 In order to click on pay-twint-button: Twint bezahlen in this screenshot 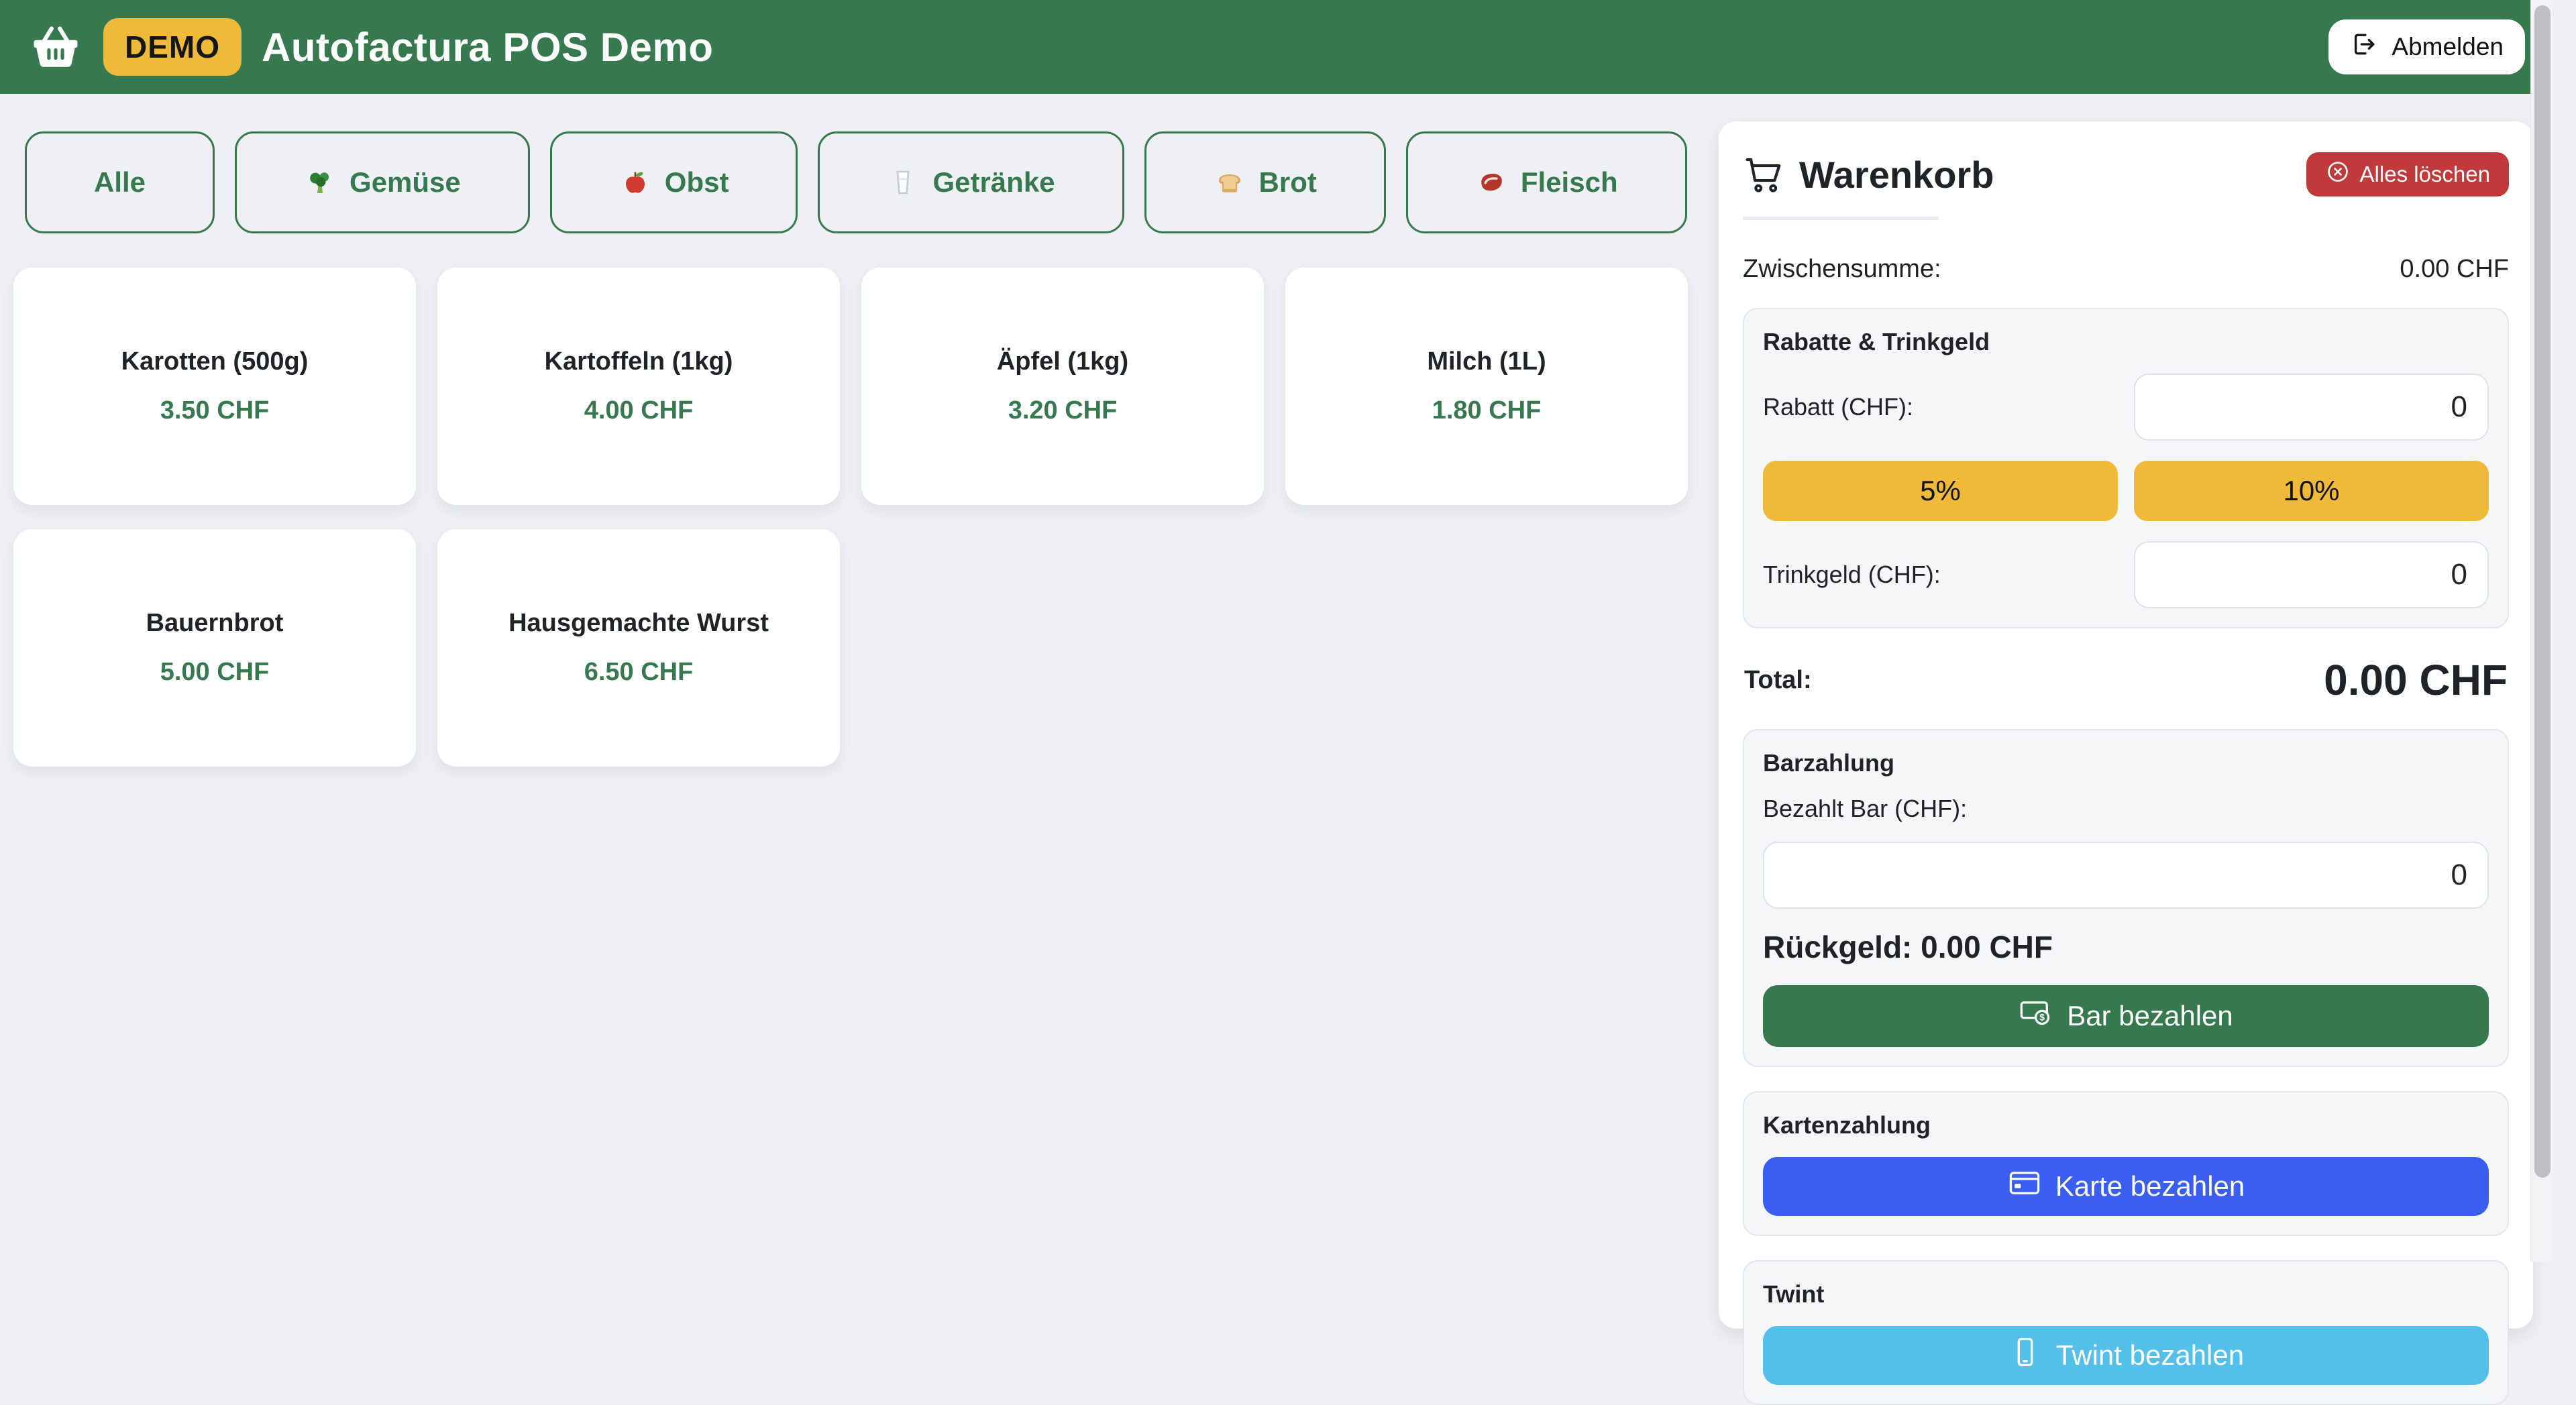, I will do `click(2126, 1355)`.